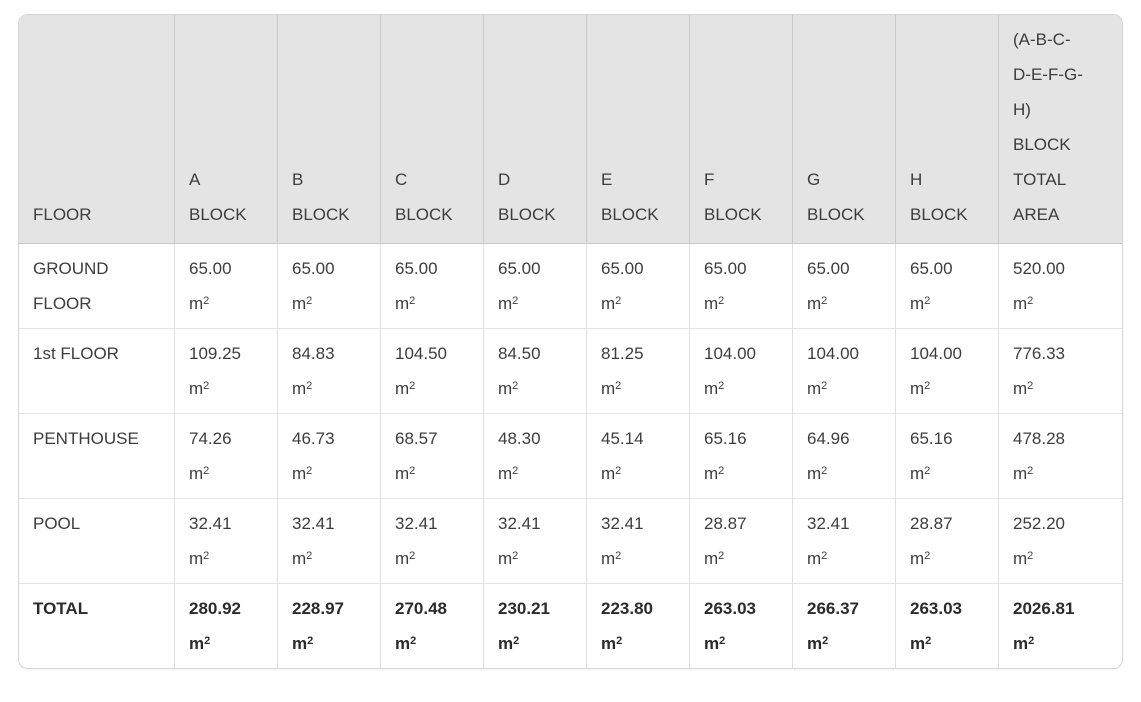  What do you see at coordinates (97, 540) in the screenshot?
I see `row-label-pool: POOL` at bounding box center [97, 540].